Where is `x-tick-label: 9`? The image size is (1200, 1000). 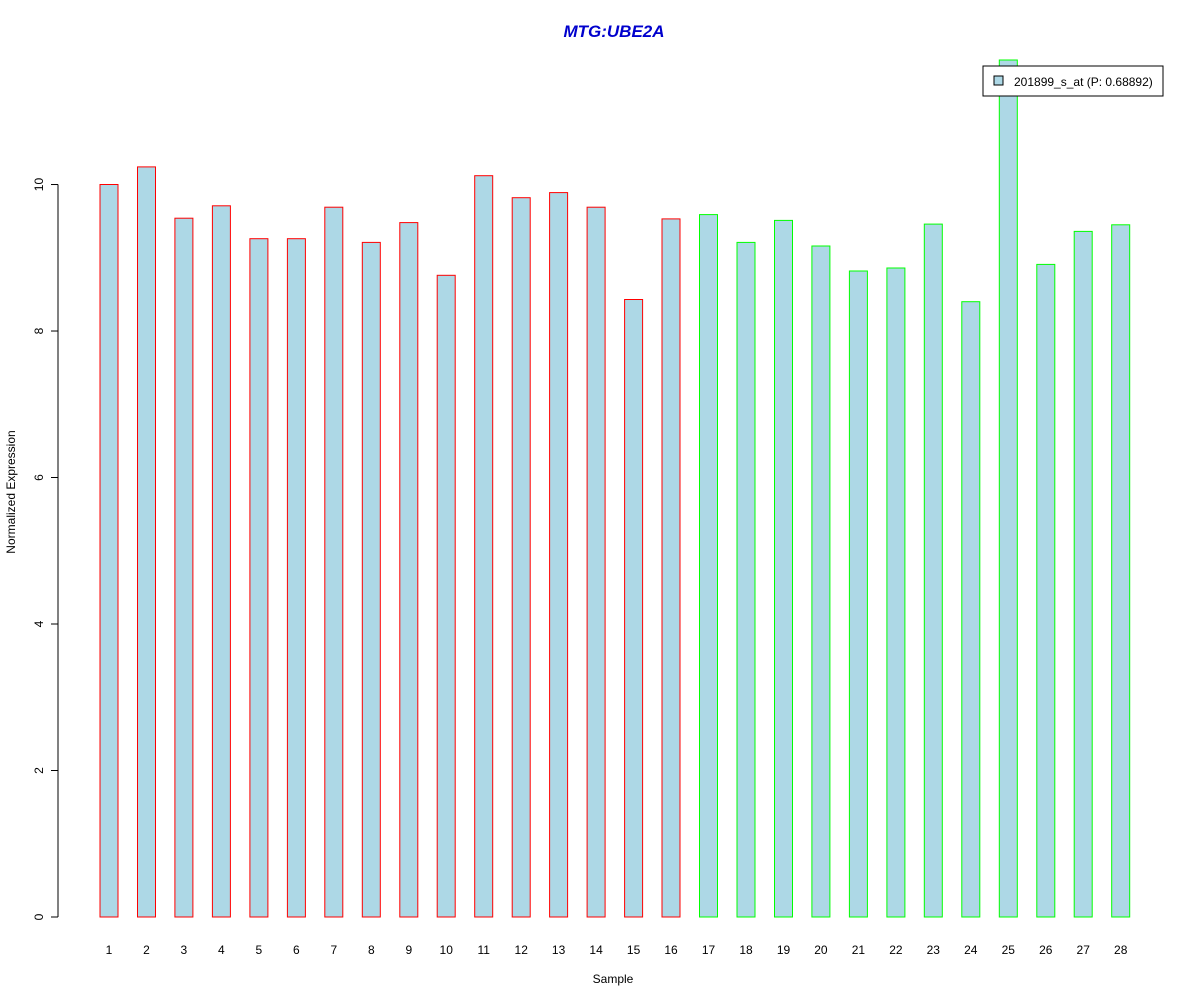
x-tick-label: 9 is located at coordinates (408, 950).